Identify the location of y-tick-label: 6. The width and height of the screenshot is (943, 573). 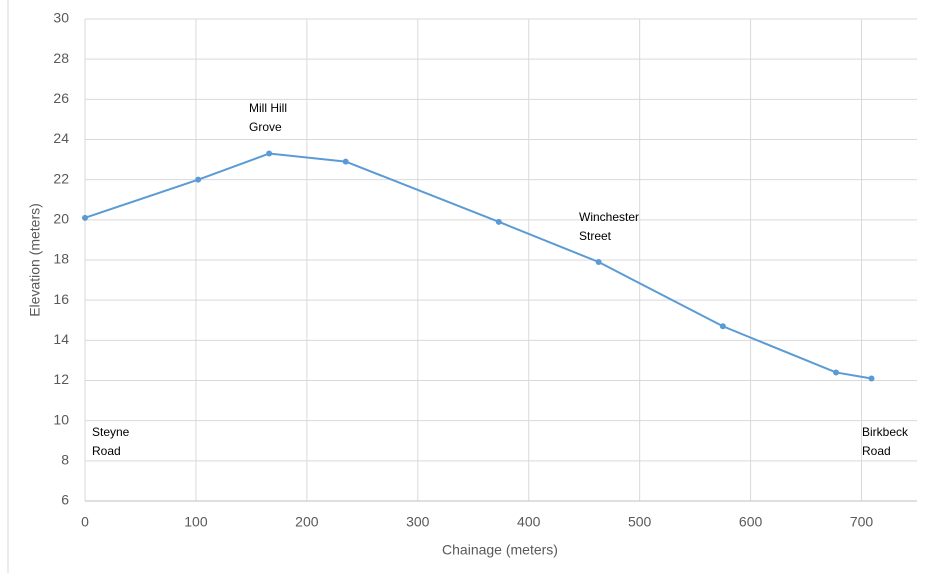
(65, 500).